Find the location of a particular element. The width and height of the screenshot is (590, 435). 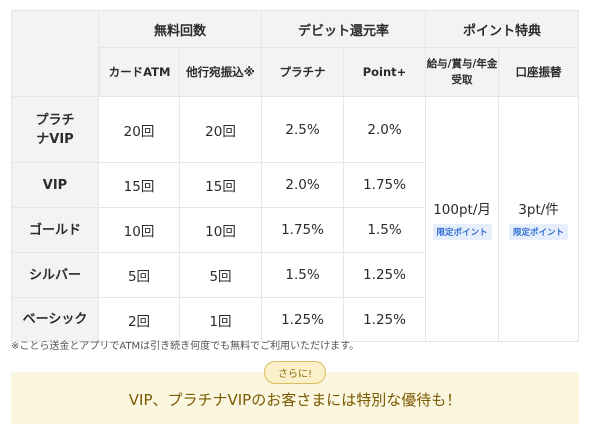

cell-platinum: 2.0% is located at coordinates (303, 185).